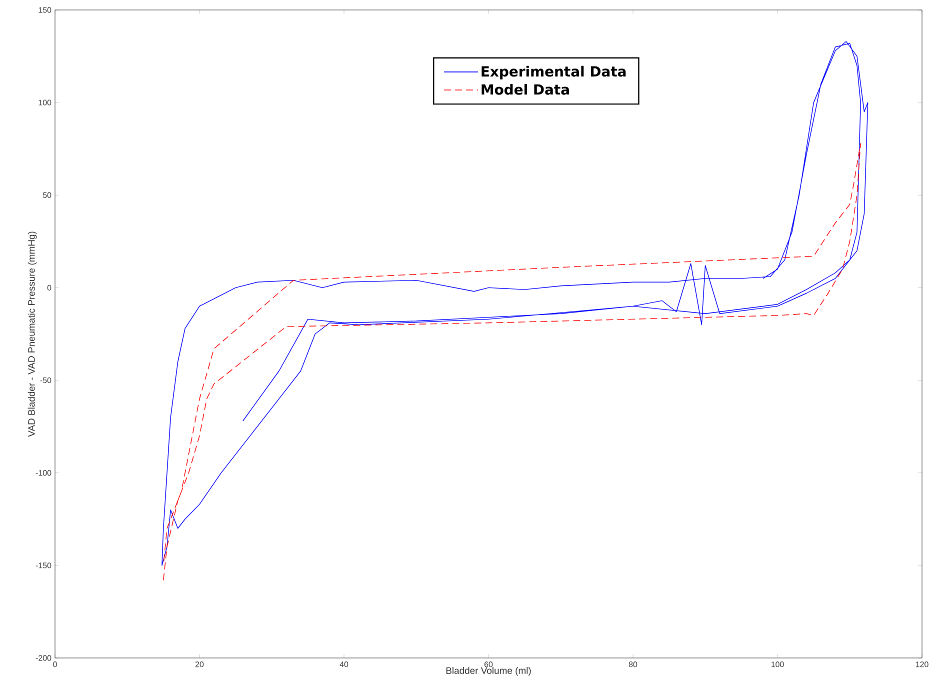 The width and height of the screenshot is (934, 694). What do you see at coordinates (554, 73) in the screenshot?
I see `legend-label: Experimental Data` at bounding box center [554, 73].